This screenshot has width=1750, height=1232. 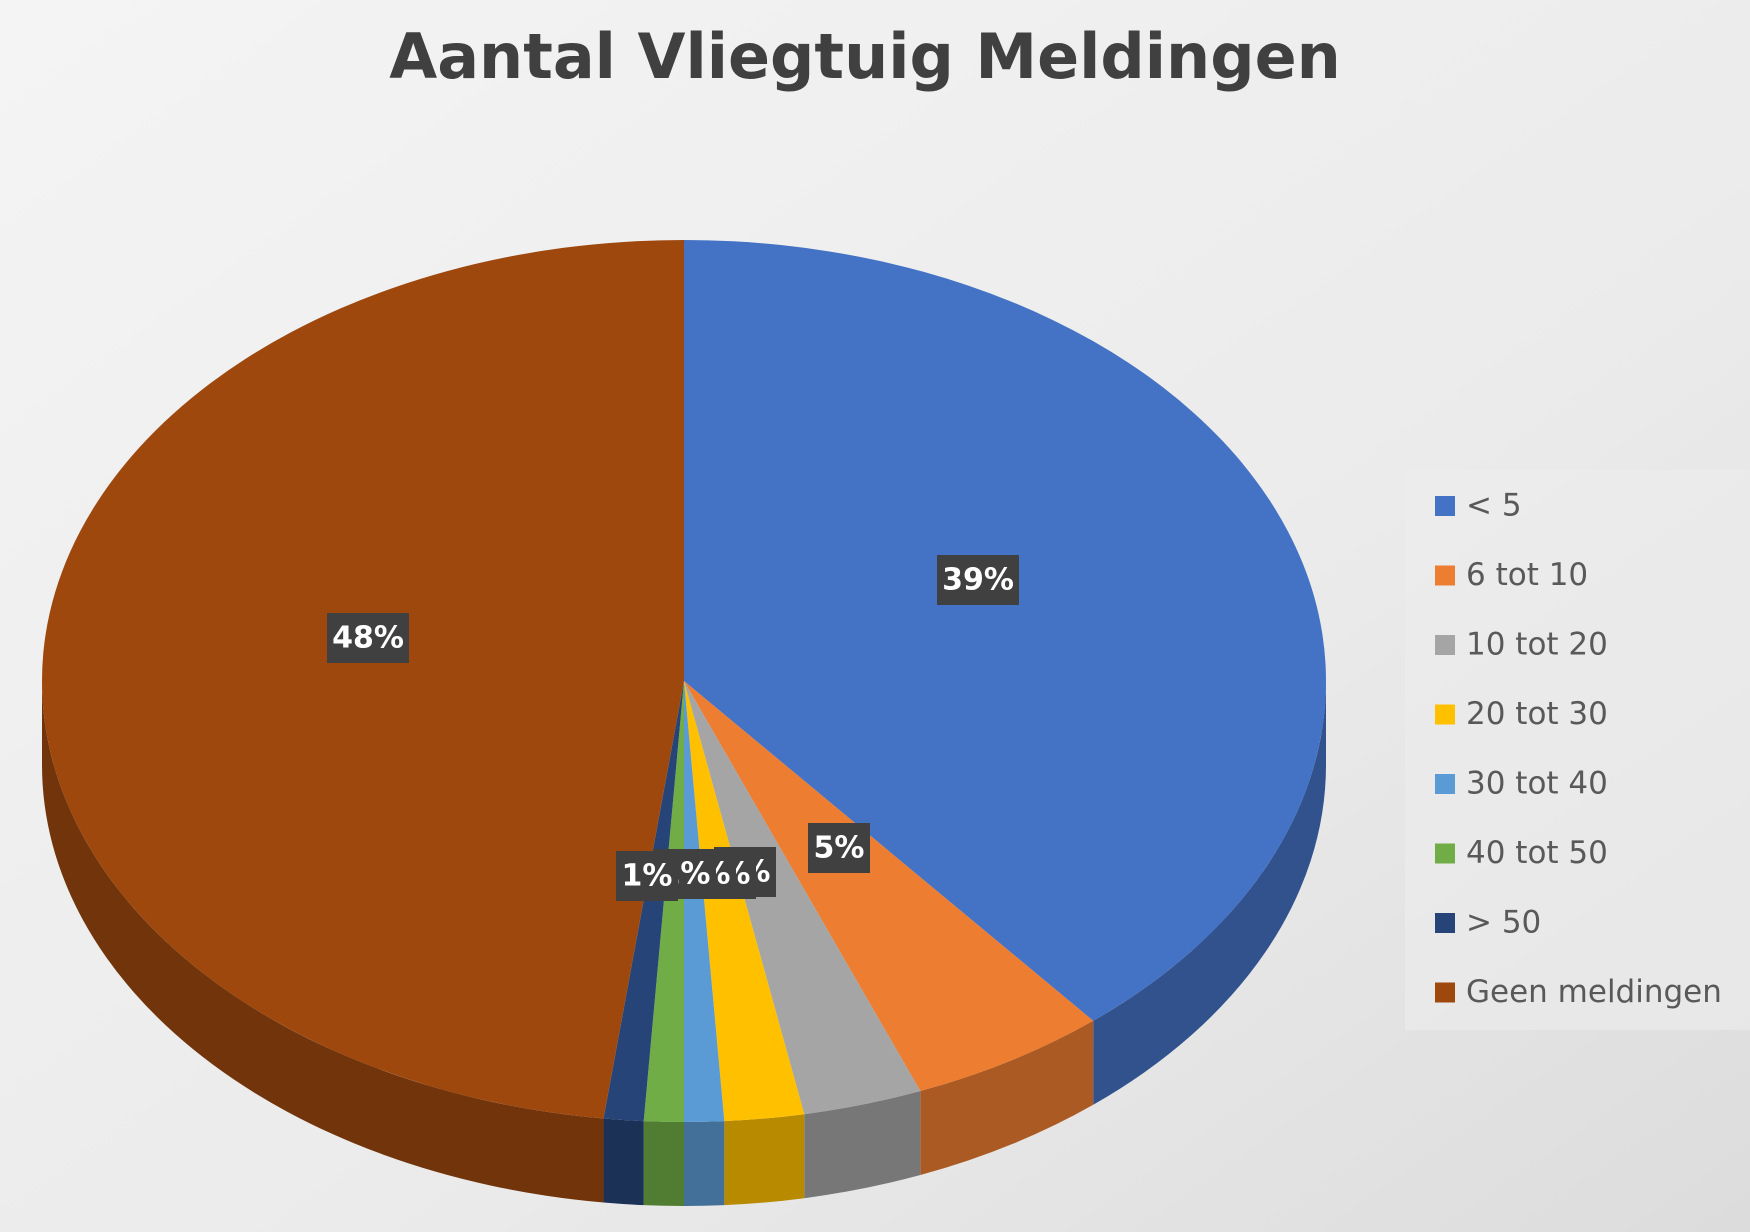 What do you see at coordinates (1537, 714) in the screenshot?
I see `legend-label: 20 tot 30` at bounding box center [1537, 714].